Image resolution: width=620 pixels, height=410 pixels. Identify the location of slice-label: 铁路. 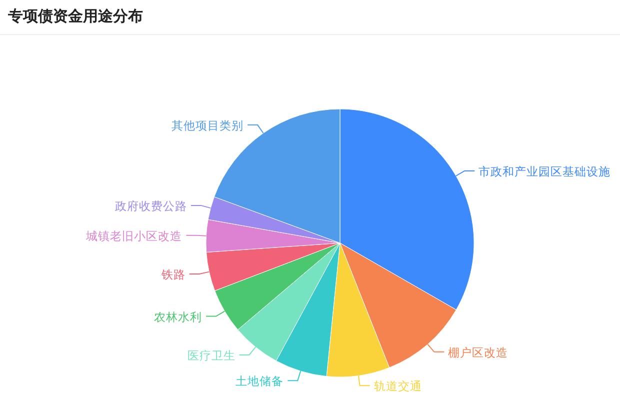
(173, 274).